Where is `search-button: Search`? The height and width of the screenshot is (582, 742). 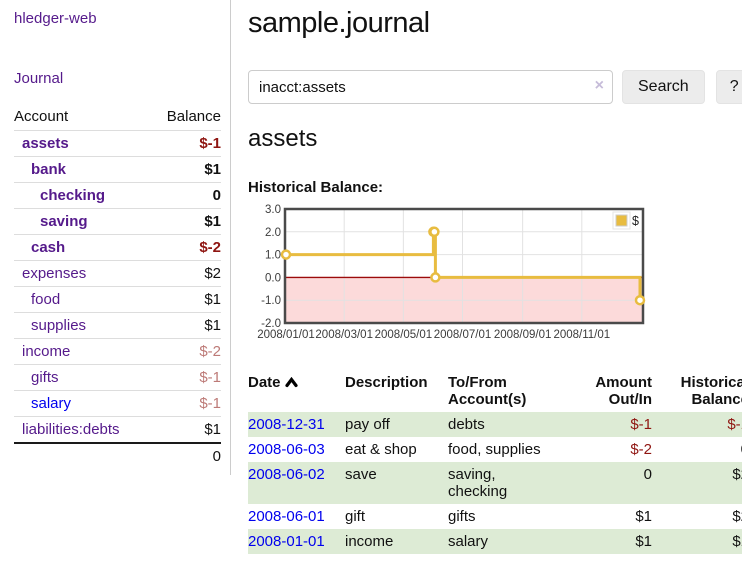
search-button: Search is located at coordinates (663, 87).